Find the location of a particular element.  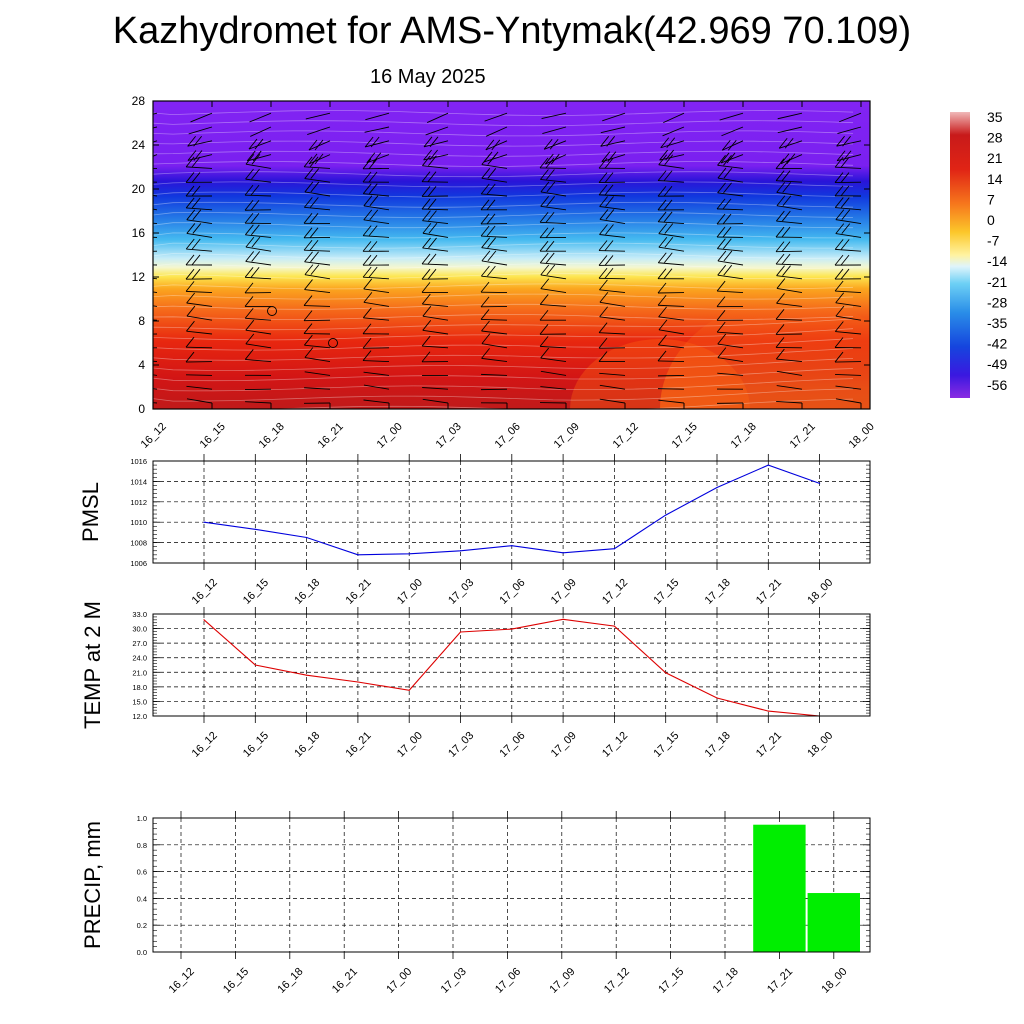

x-tick-label: 17_06 is located at coordinates (512, 592).